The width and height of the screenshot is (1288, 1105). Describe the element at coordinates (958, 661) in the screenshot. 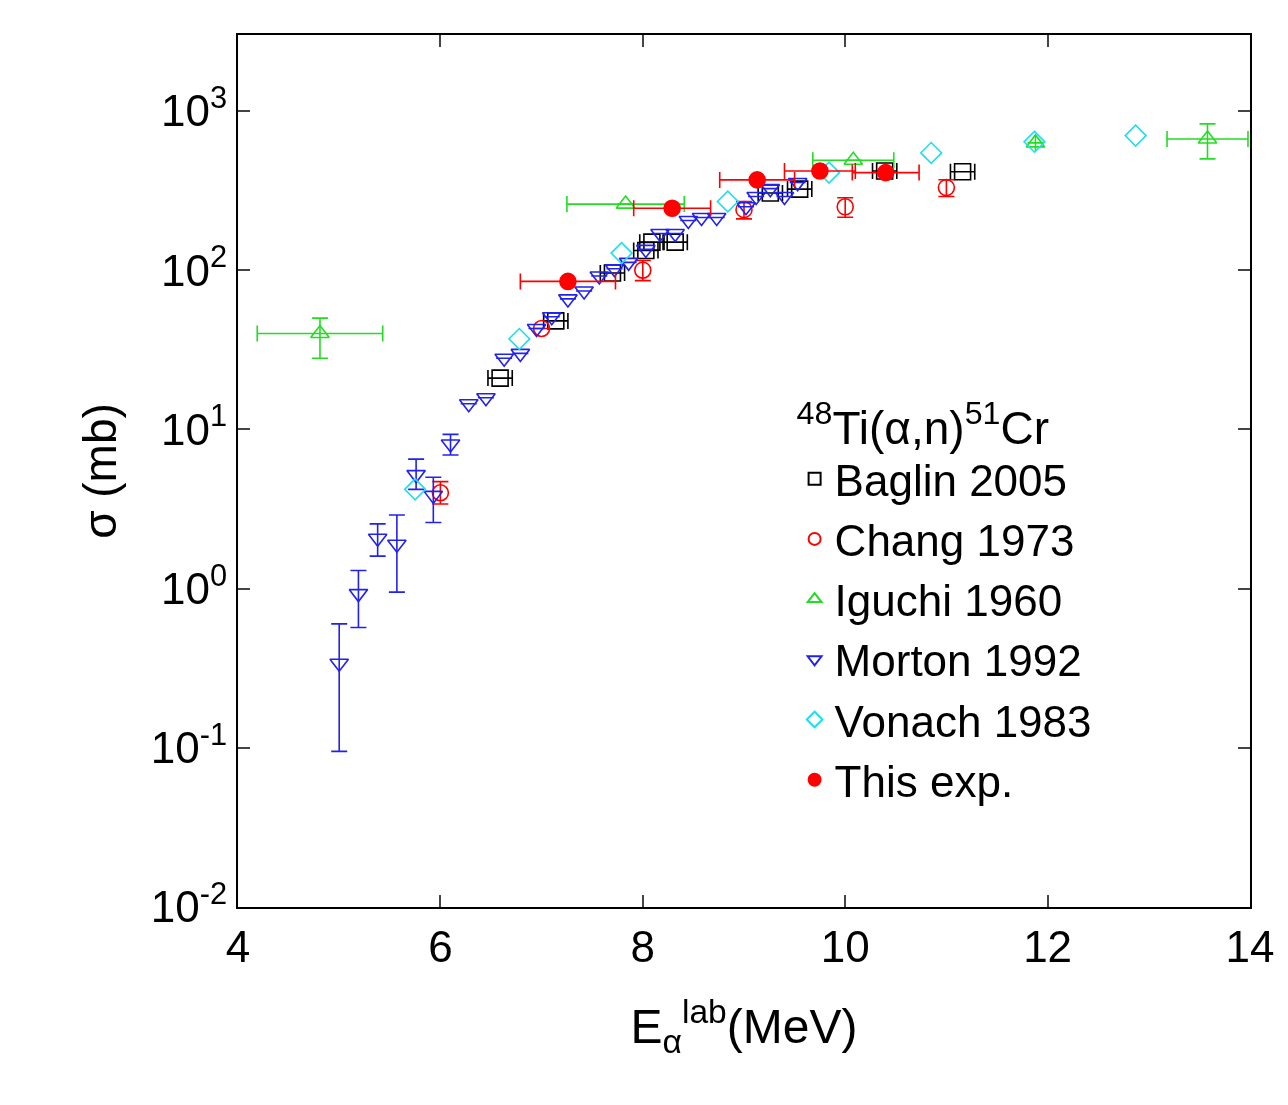

I see `legend-label: Morton 1992` at that location.